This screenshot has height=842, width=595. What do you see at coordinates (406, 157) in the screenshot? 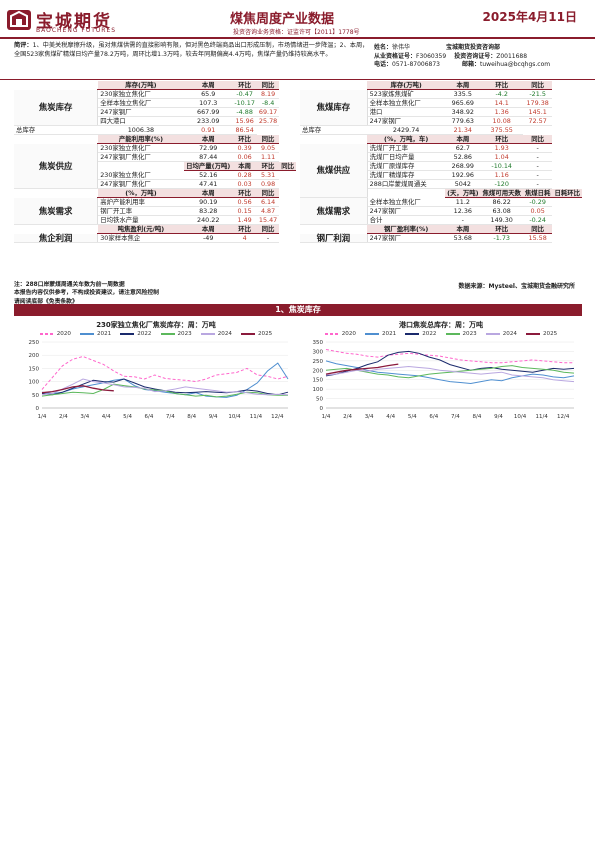
I see `row-label: 洗煤厂日均产量` at bounding box center [406, 157].